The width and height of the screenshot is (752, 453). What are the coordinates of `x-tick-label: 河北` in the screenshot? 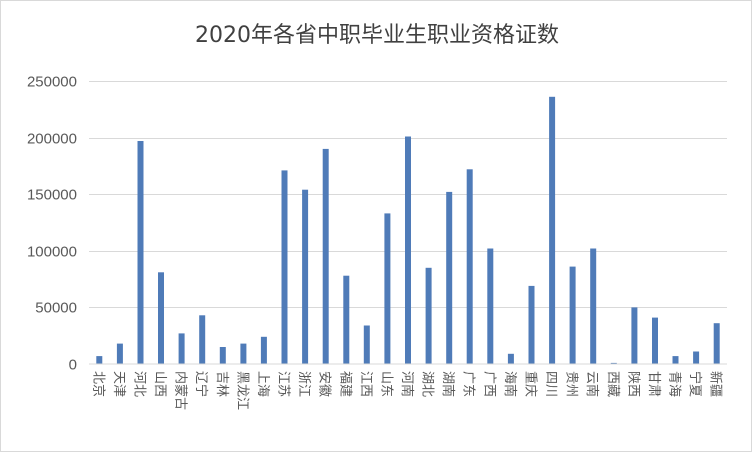 It's located at (139, 384).